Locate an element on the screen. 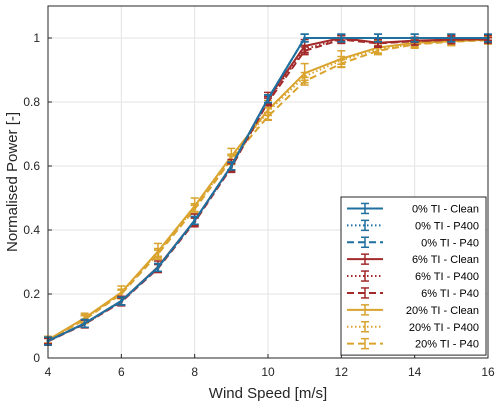 This screenshot has width=500, height=408. legend-item: 20% TI - Clean is located at coordinates (413, 310).